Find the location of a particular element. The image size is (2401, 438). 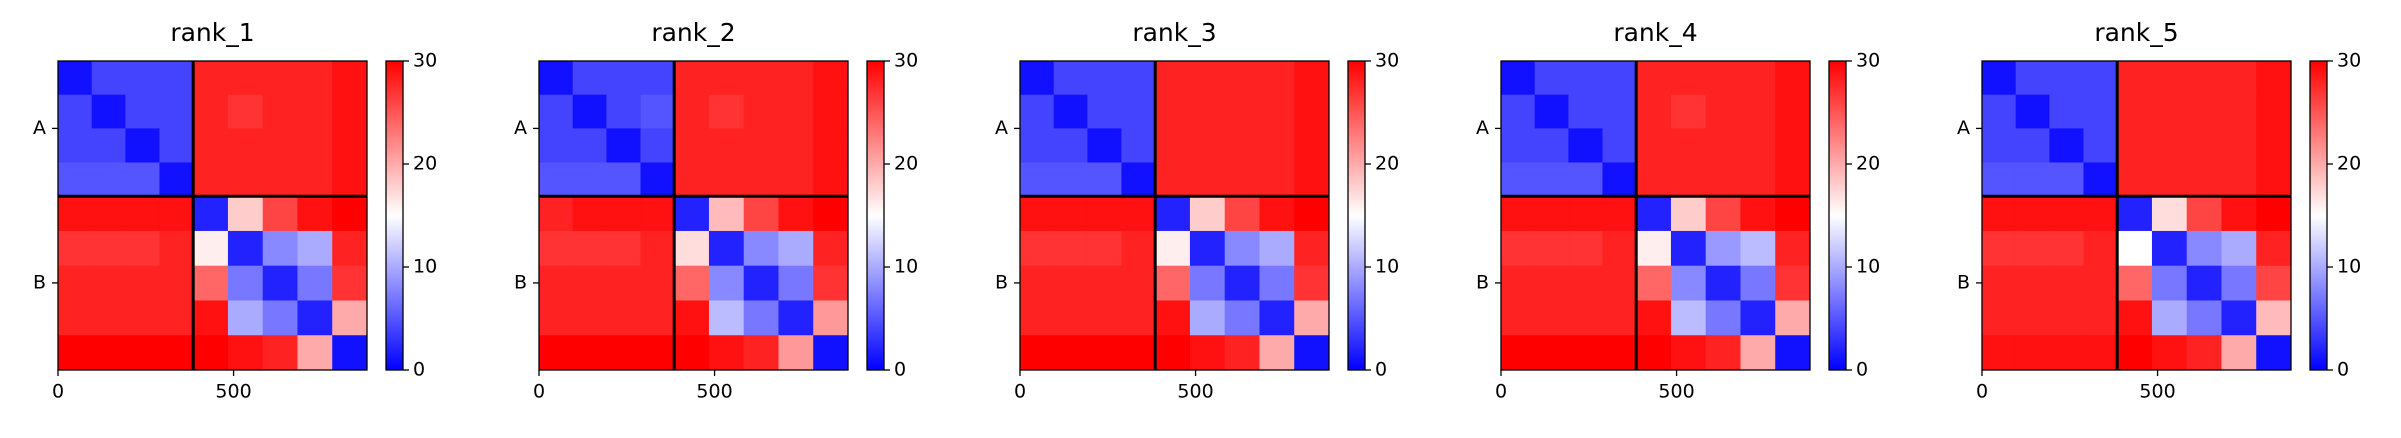

x-tick-label: 500 is located at coordinates (714, 392).